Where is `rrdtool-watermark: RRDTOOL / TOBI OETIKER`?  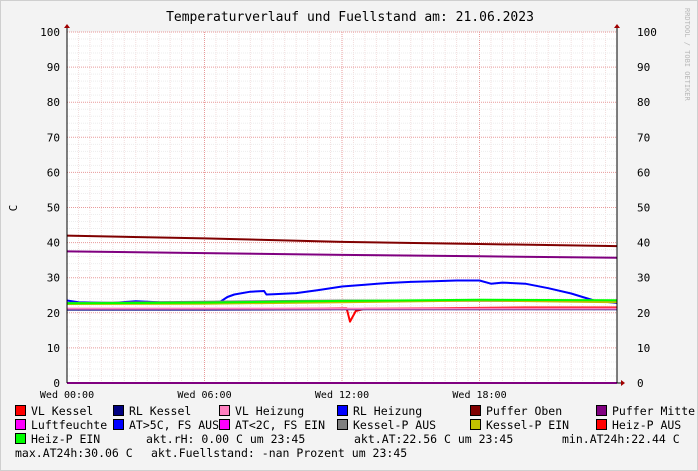
rrdtool-watermark: RRDTOOL / TOBI OETIKER is located at coordinates (687, 55).